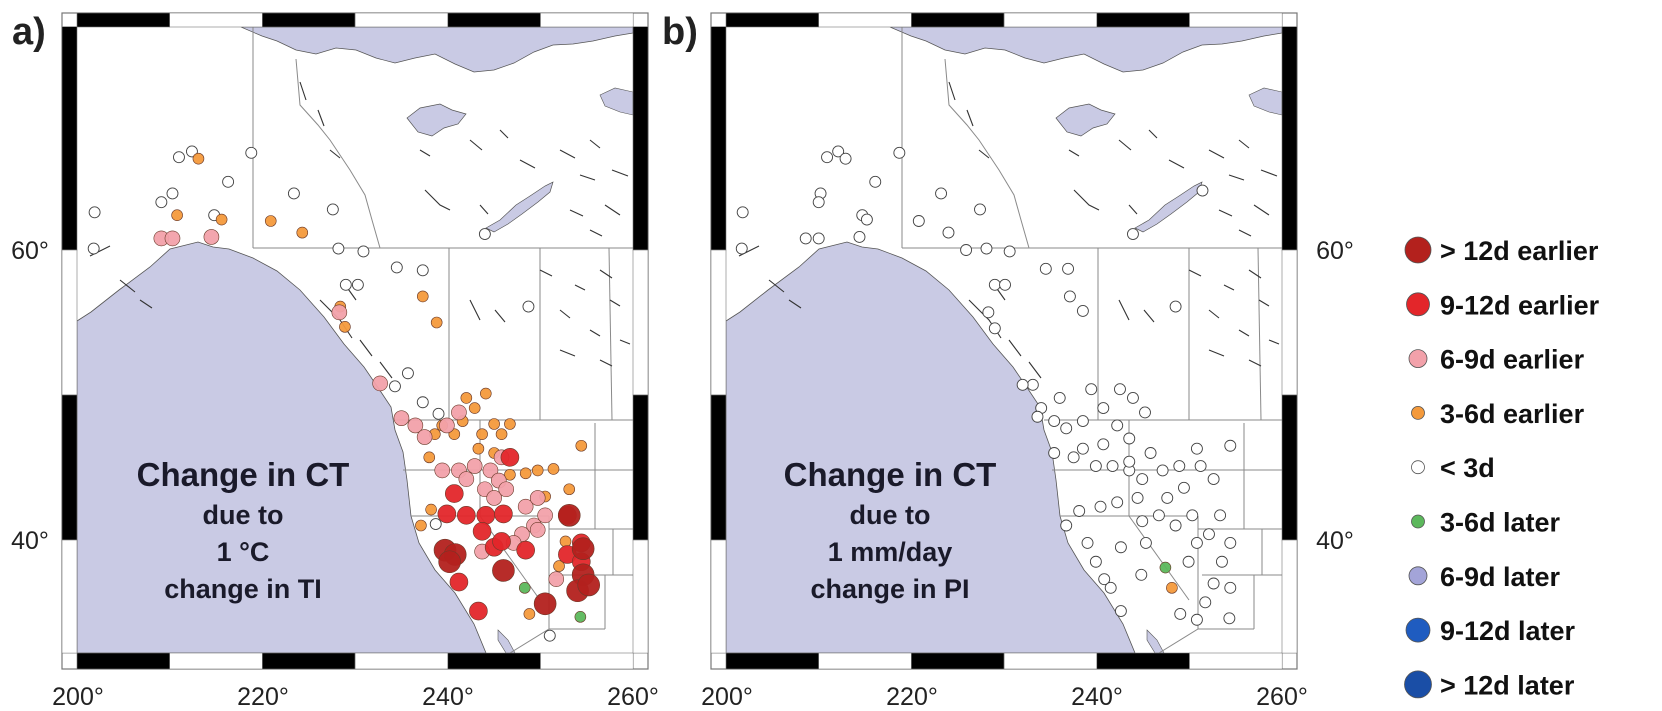 Image resolution: width=1662 pixels, height=711 pixels. I want to click on lat-tick-label: 40°, so click(1335, 541).